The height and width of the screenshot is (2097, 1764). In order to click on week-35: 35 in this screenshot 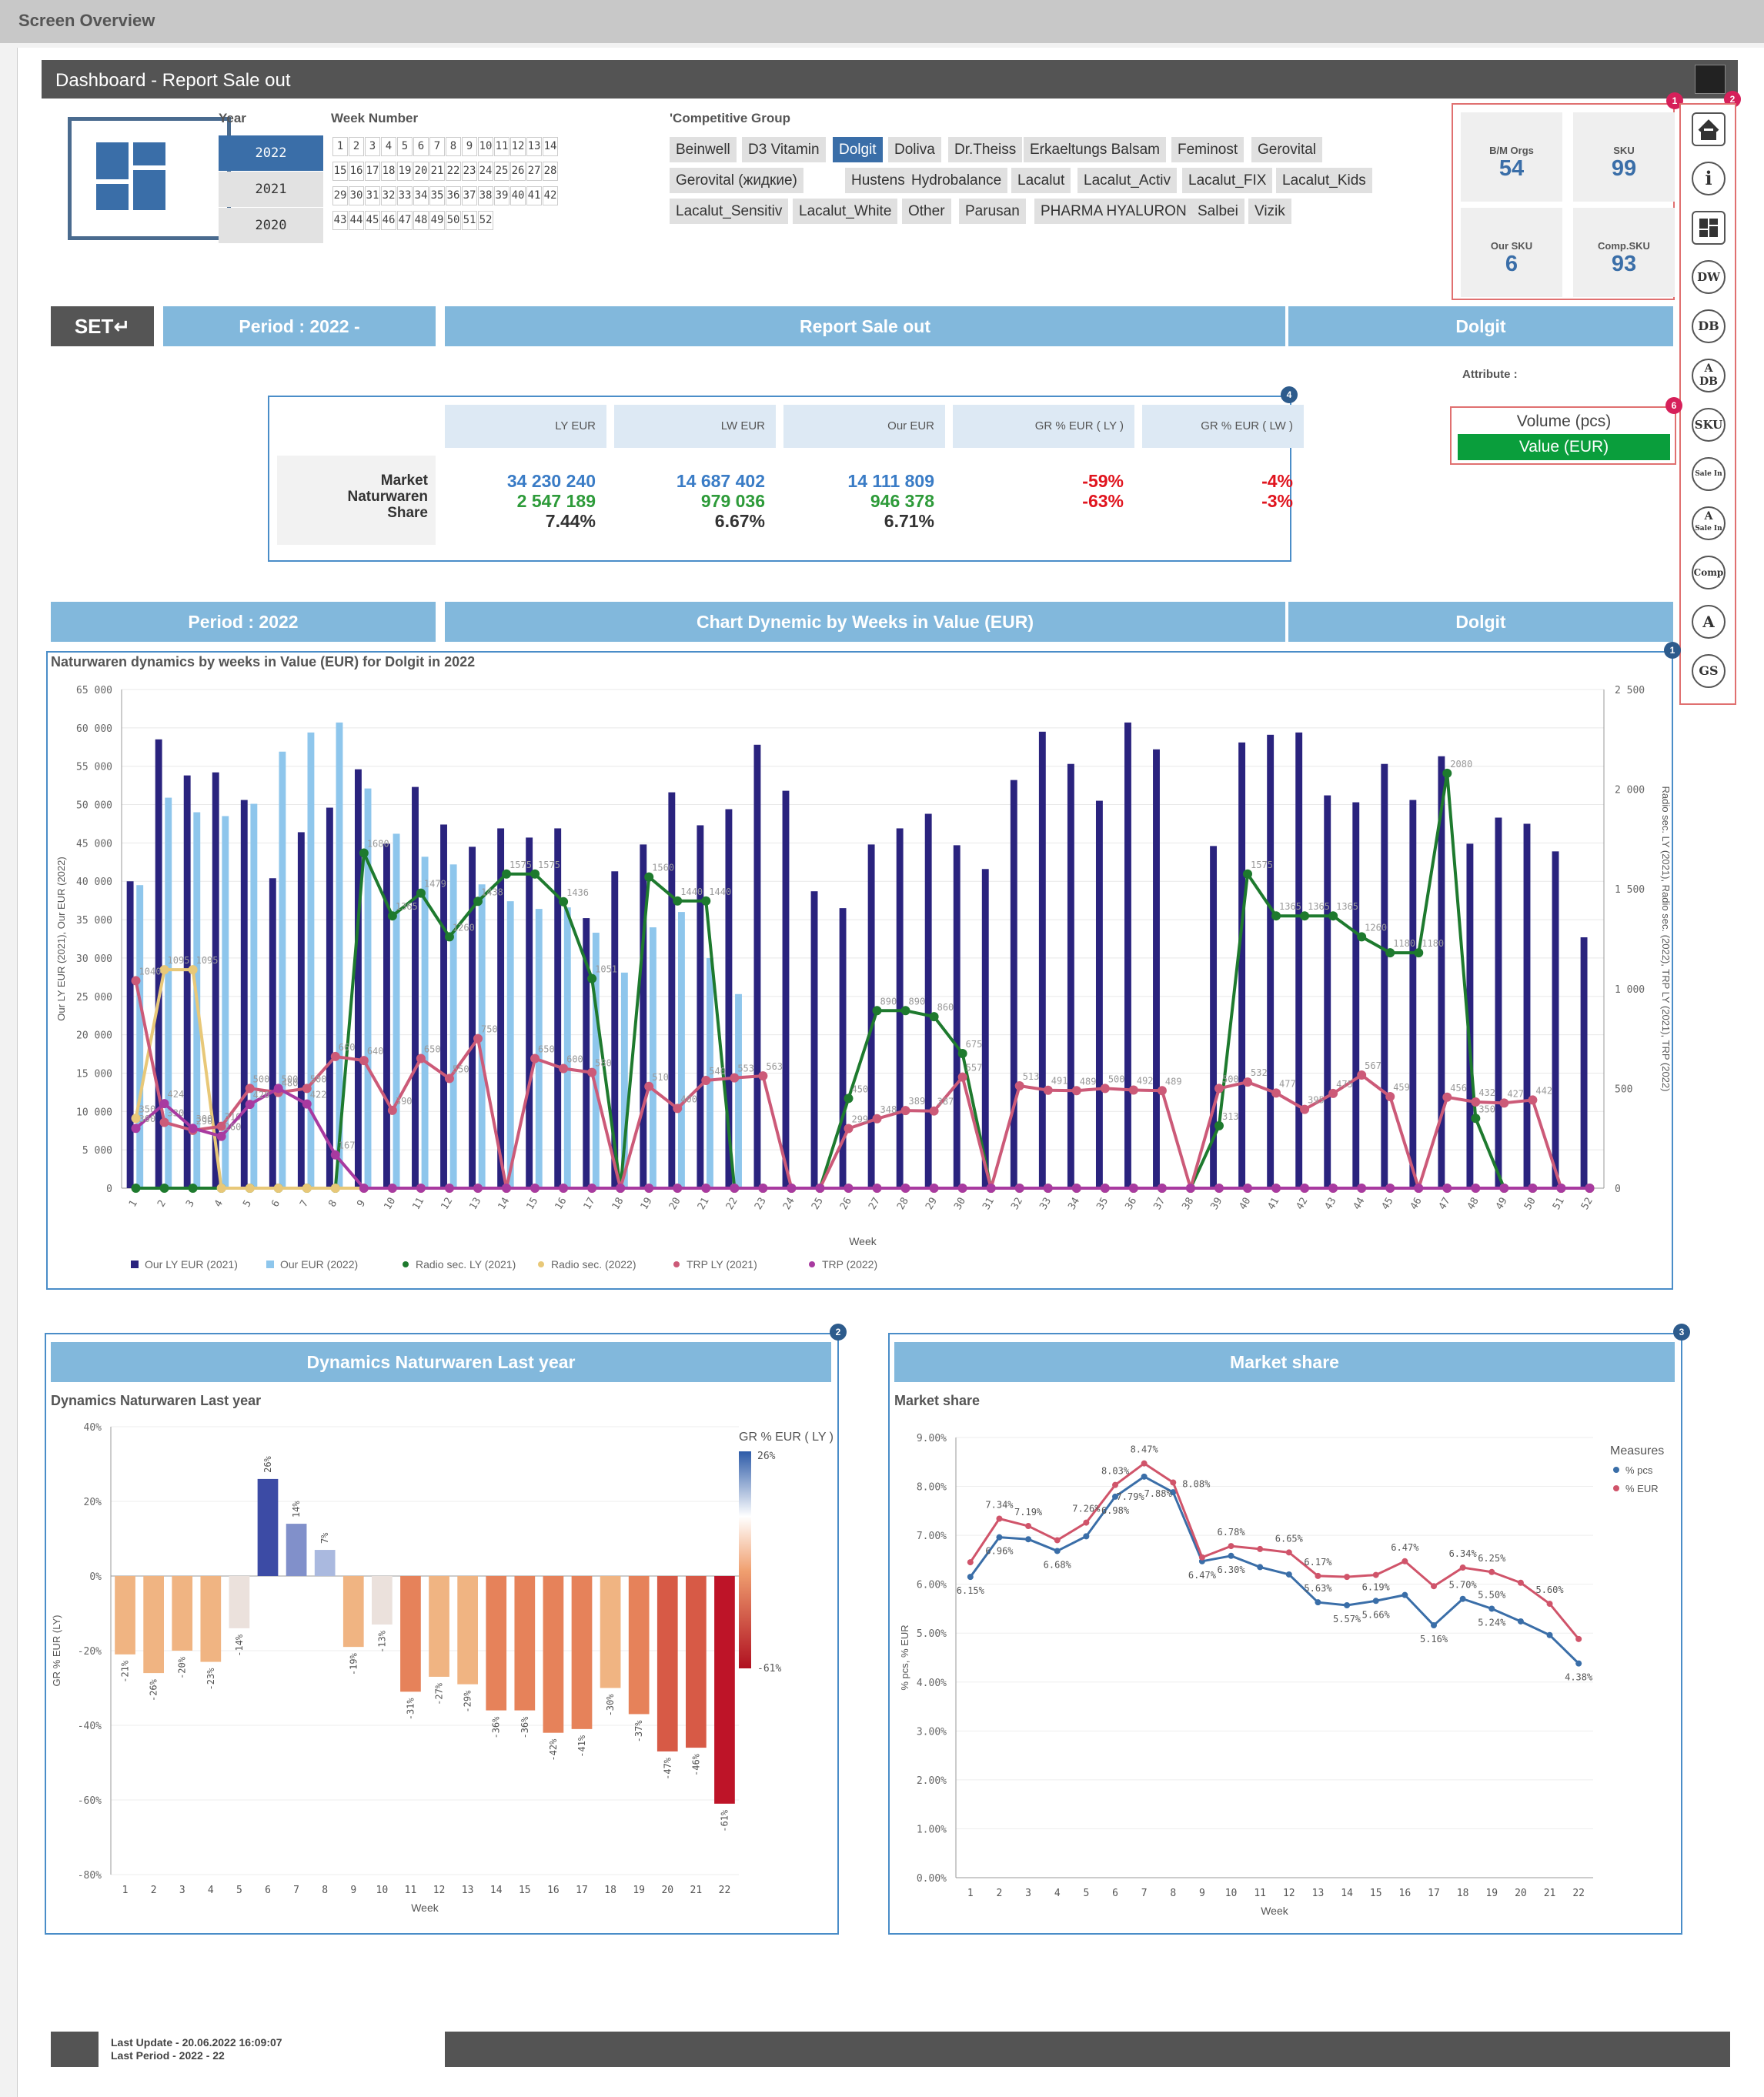, I will do `click(437, 196)`.